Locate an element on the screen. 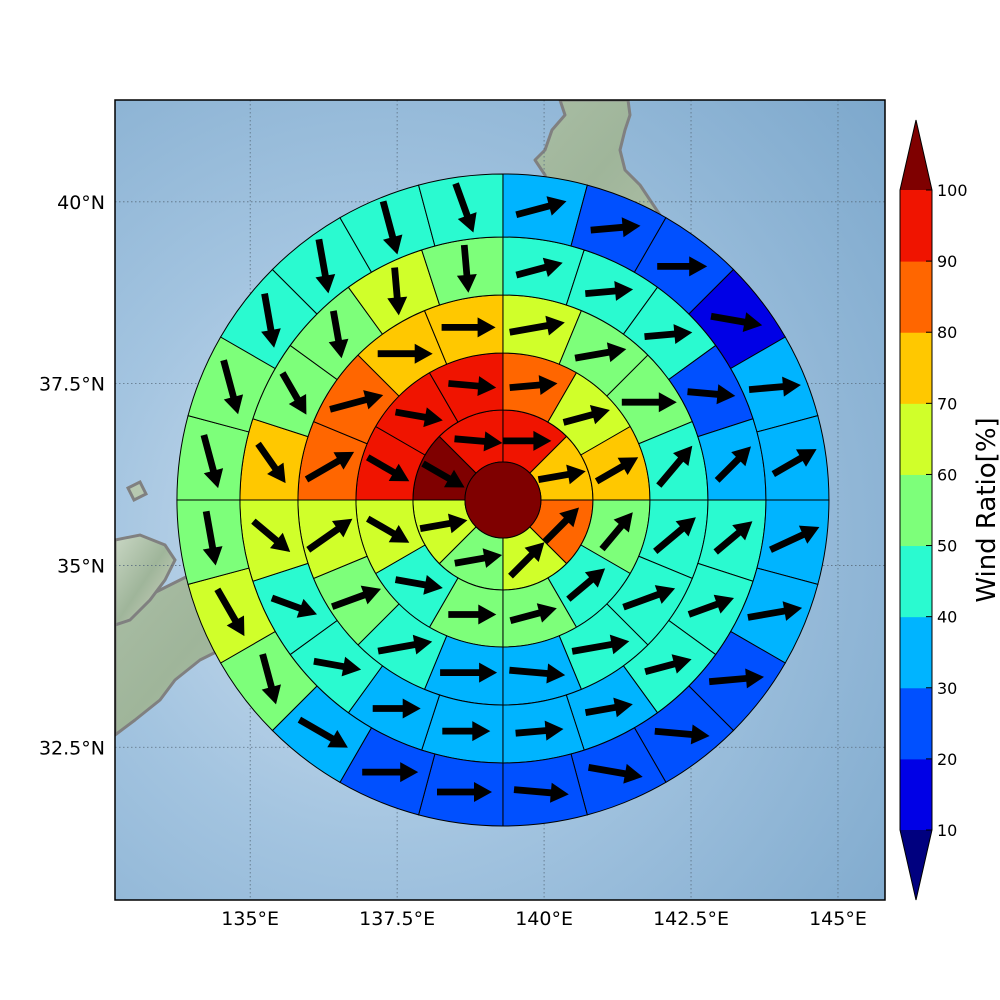  center-cell is located at coordinates (503, 500).